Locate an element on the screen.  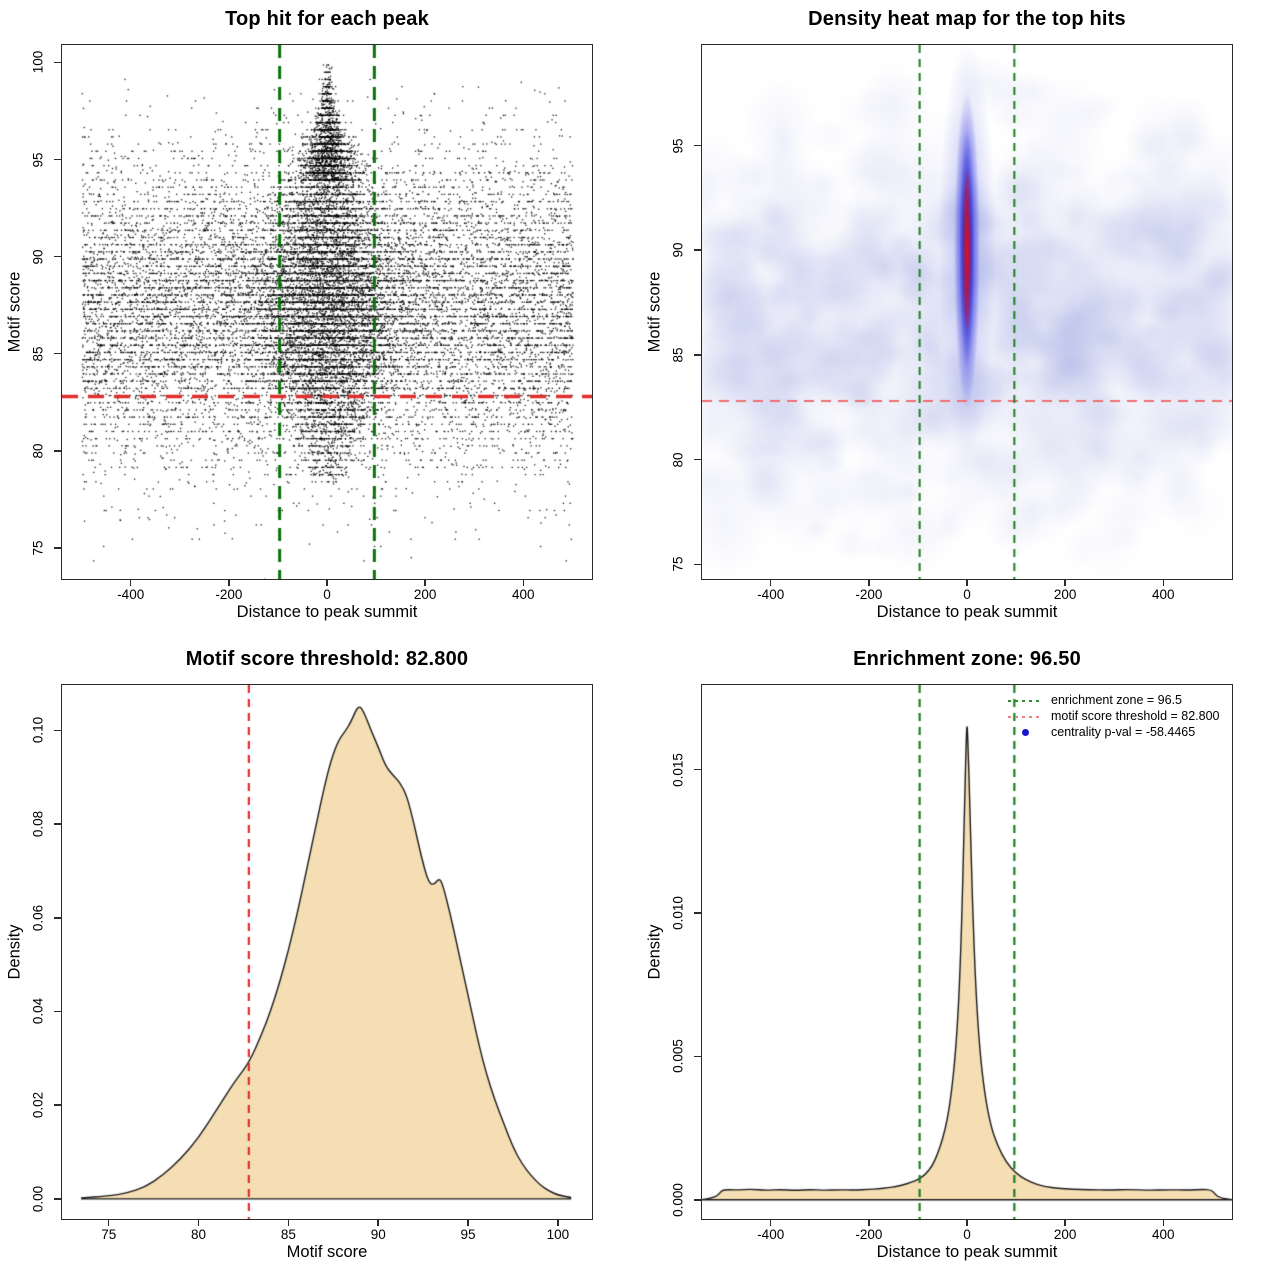
y-tick-label: 0.005 is located at coordinates (678, 1056).